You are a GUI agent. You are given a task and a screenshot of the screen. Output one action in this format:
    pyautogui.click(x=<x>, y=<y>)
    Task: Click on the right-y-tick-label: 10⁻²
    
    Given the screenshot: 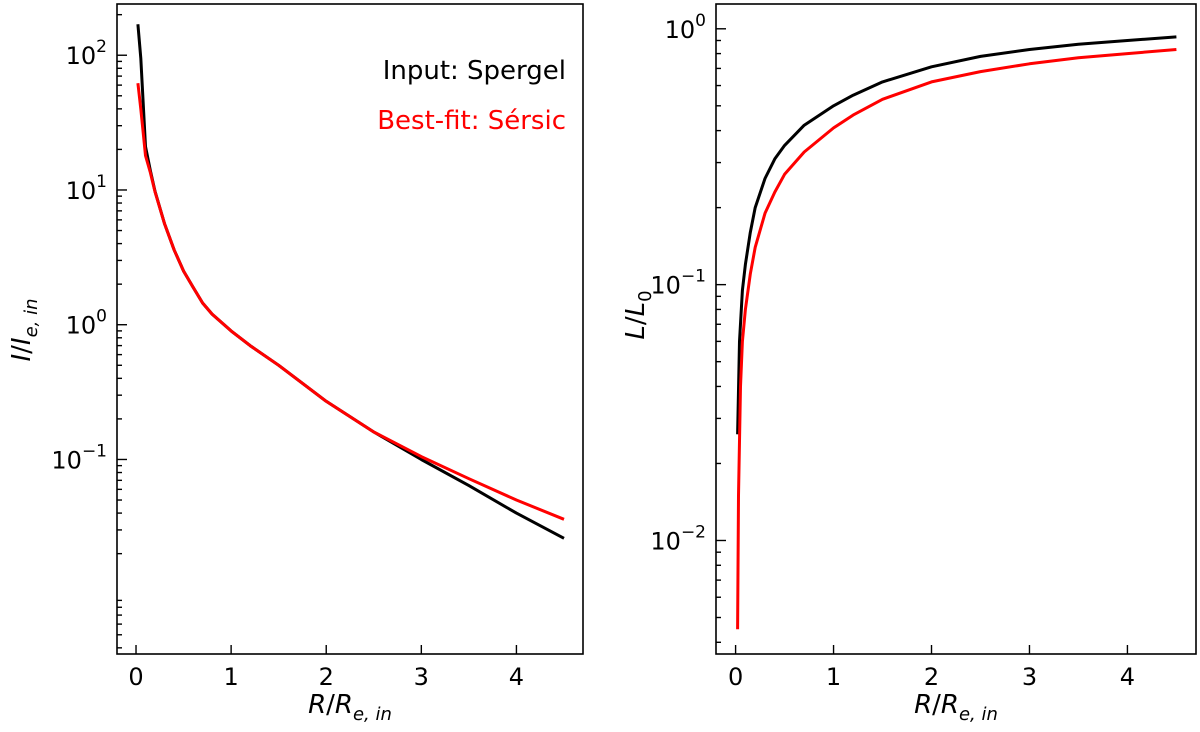 What is the action you would take?
    pyautogui.click(x=678, y=538)
    